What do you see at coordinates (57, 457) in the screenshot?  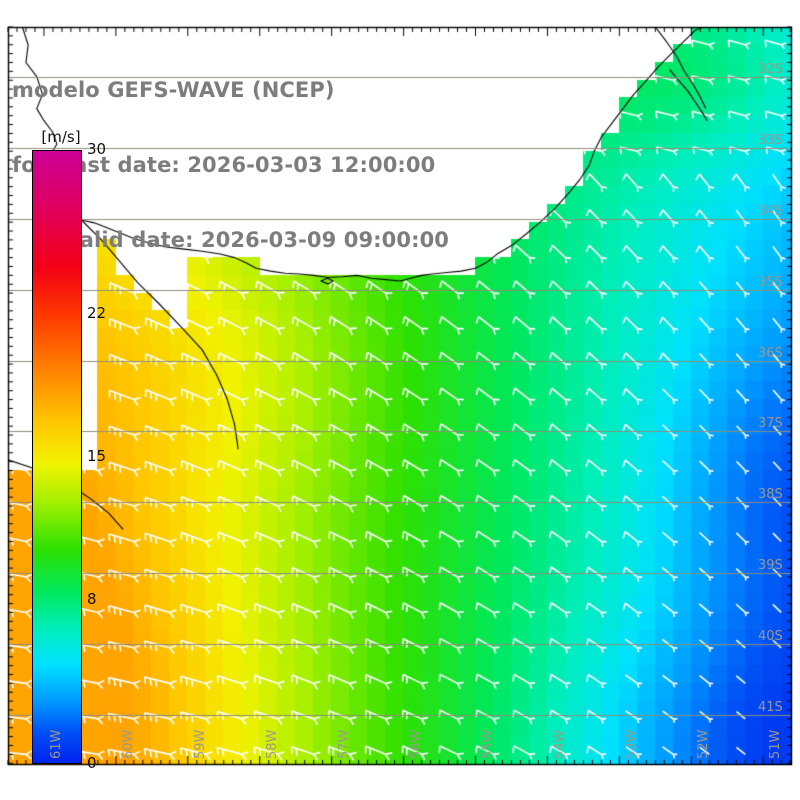 I see `colorbar-gradient` at bounding box center [57, 457].